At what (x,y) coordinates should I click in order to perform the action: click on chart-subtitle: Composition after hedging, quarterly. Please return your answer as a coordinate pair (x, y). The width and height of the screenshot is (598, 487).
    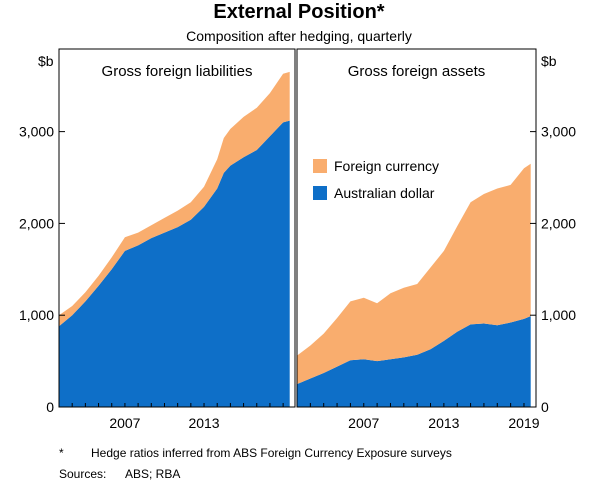
    Looking at the image, I should click on (299, 36).